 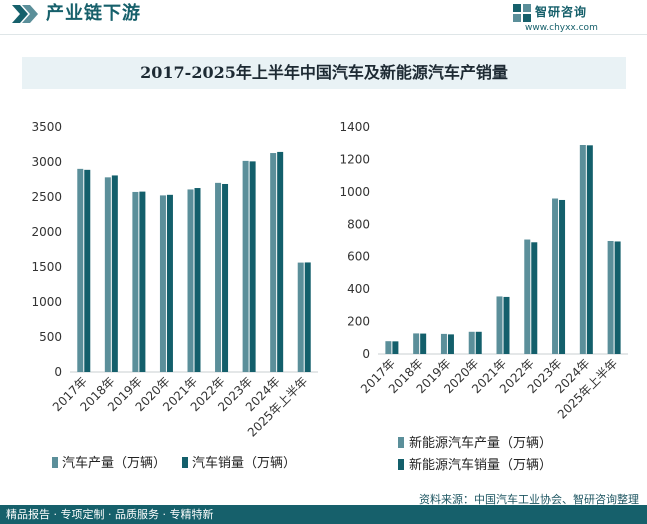 What do you see at coordinates (323, 17) in the screenshot?
I see `header: 产业链下游 智研咨询 www.chyxx.com` at bounding box center [323, 17].